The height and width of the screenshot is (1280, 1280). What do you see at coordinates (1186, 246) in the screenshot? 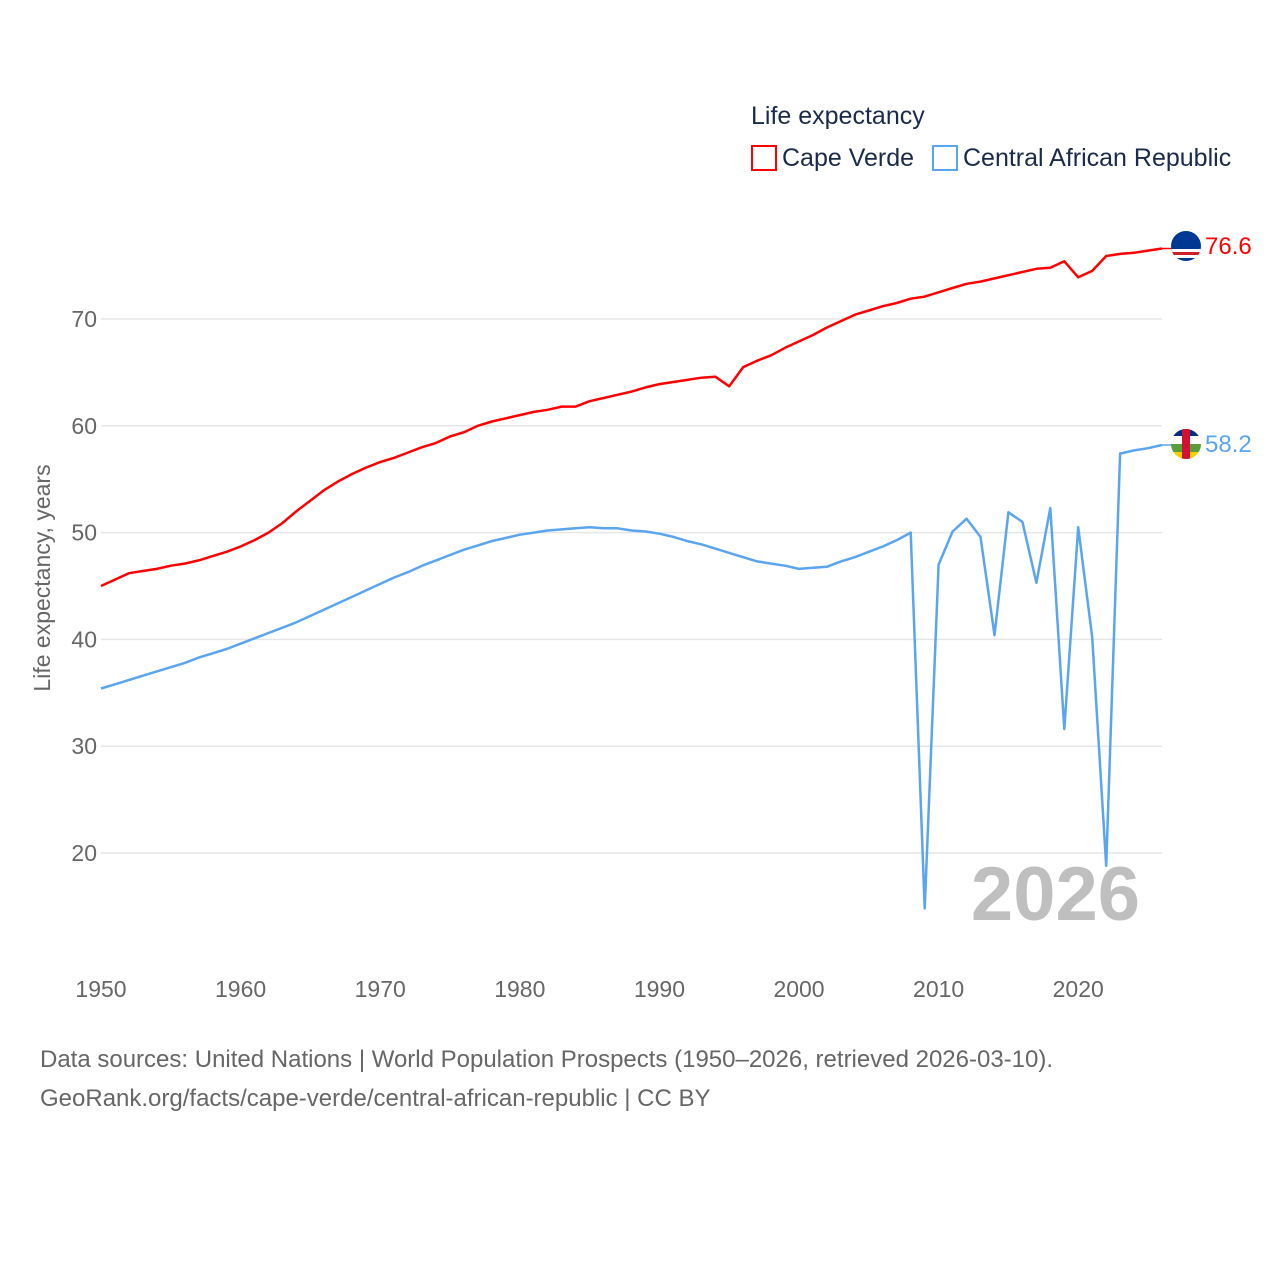
I see `cape-verde-flag-icon` at bounding box center [1186, 246].